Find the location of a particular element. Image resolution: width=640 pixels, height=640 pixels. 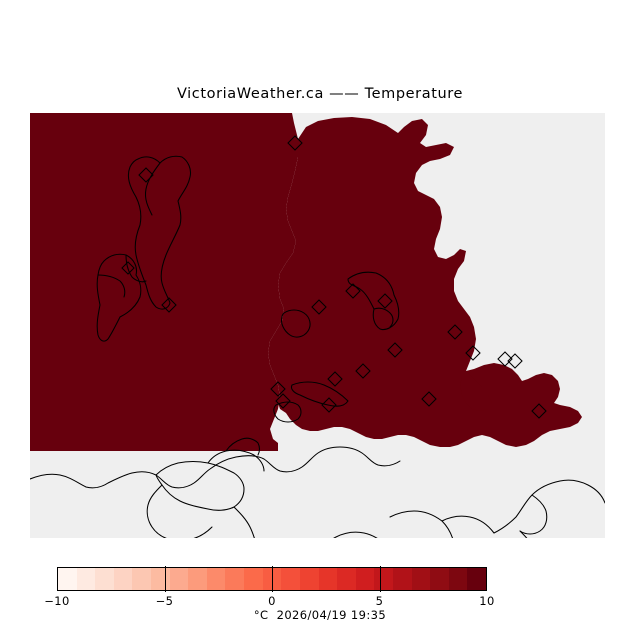

colorbar: −10 −5 0 5 10 is located at coordinates (269, 587).